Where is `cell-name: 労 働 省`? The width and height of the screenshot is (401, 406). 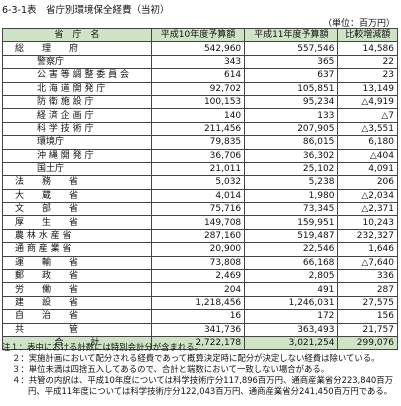
cell-name: 労 働 省 is located at coordinates (77, 289).